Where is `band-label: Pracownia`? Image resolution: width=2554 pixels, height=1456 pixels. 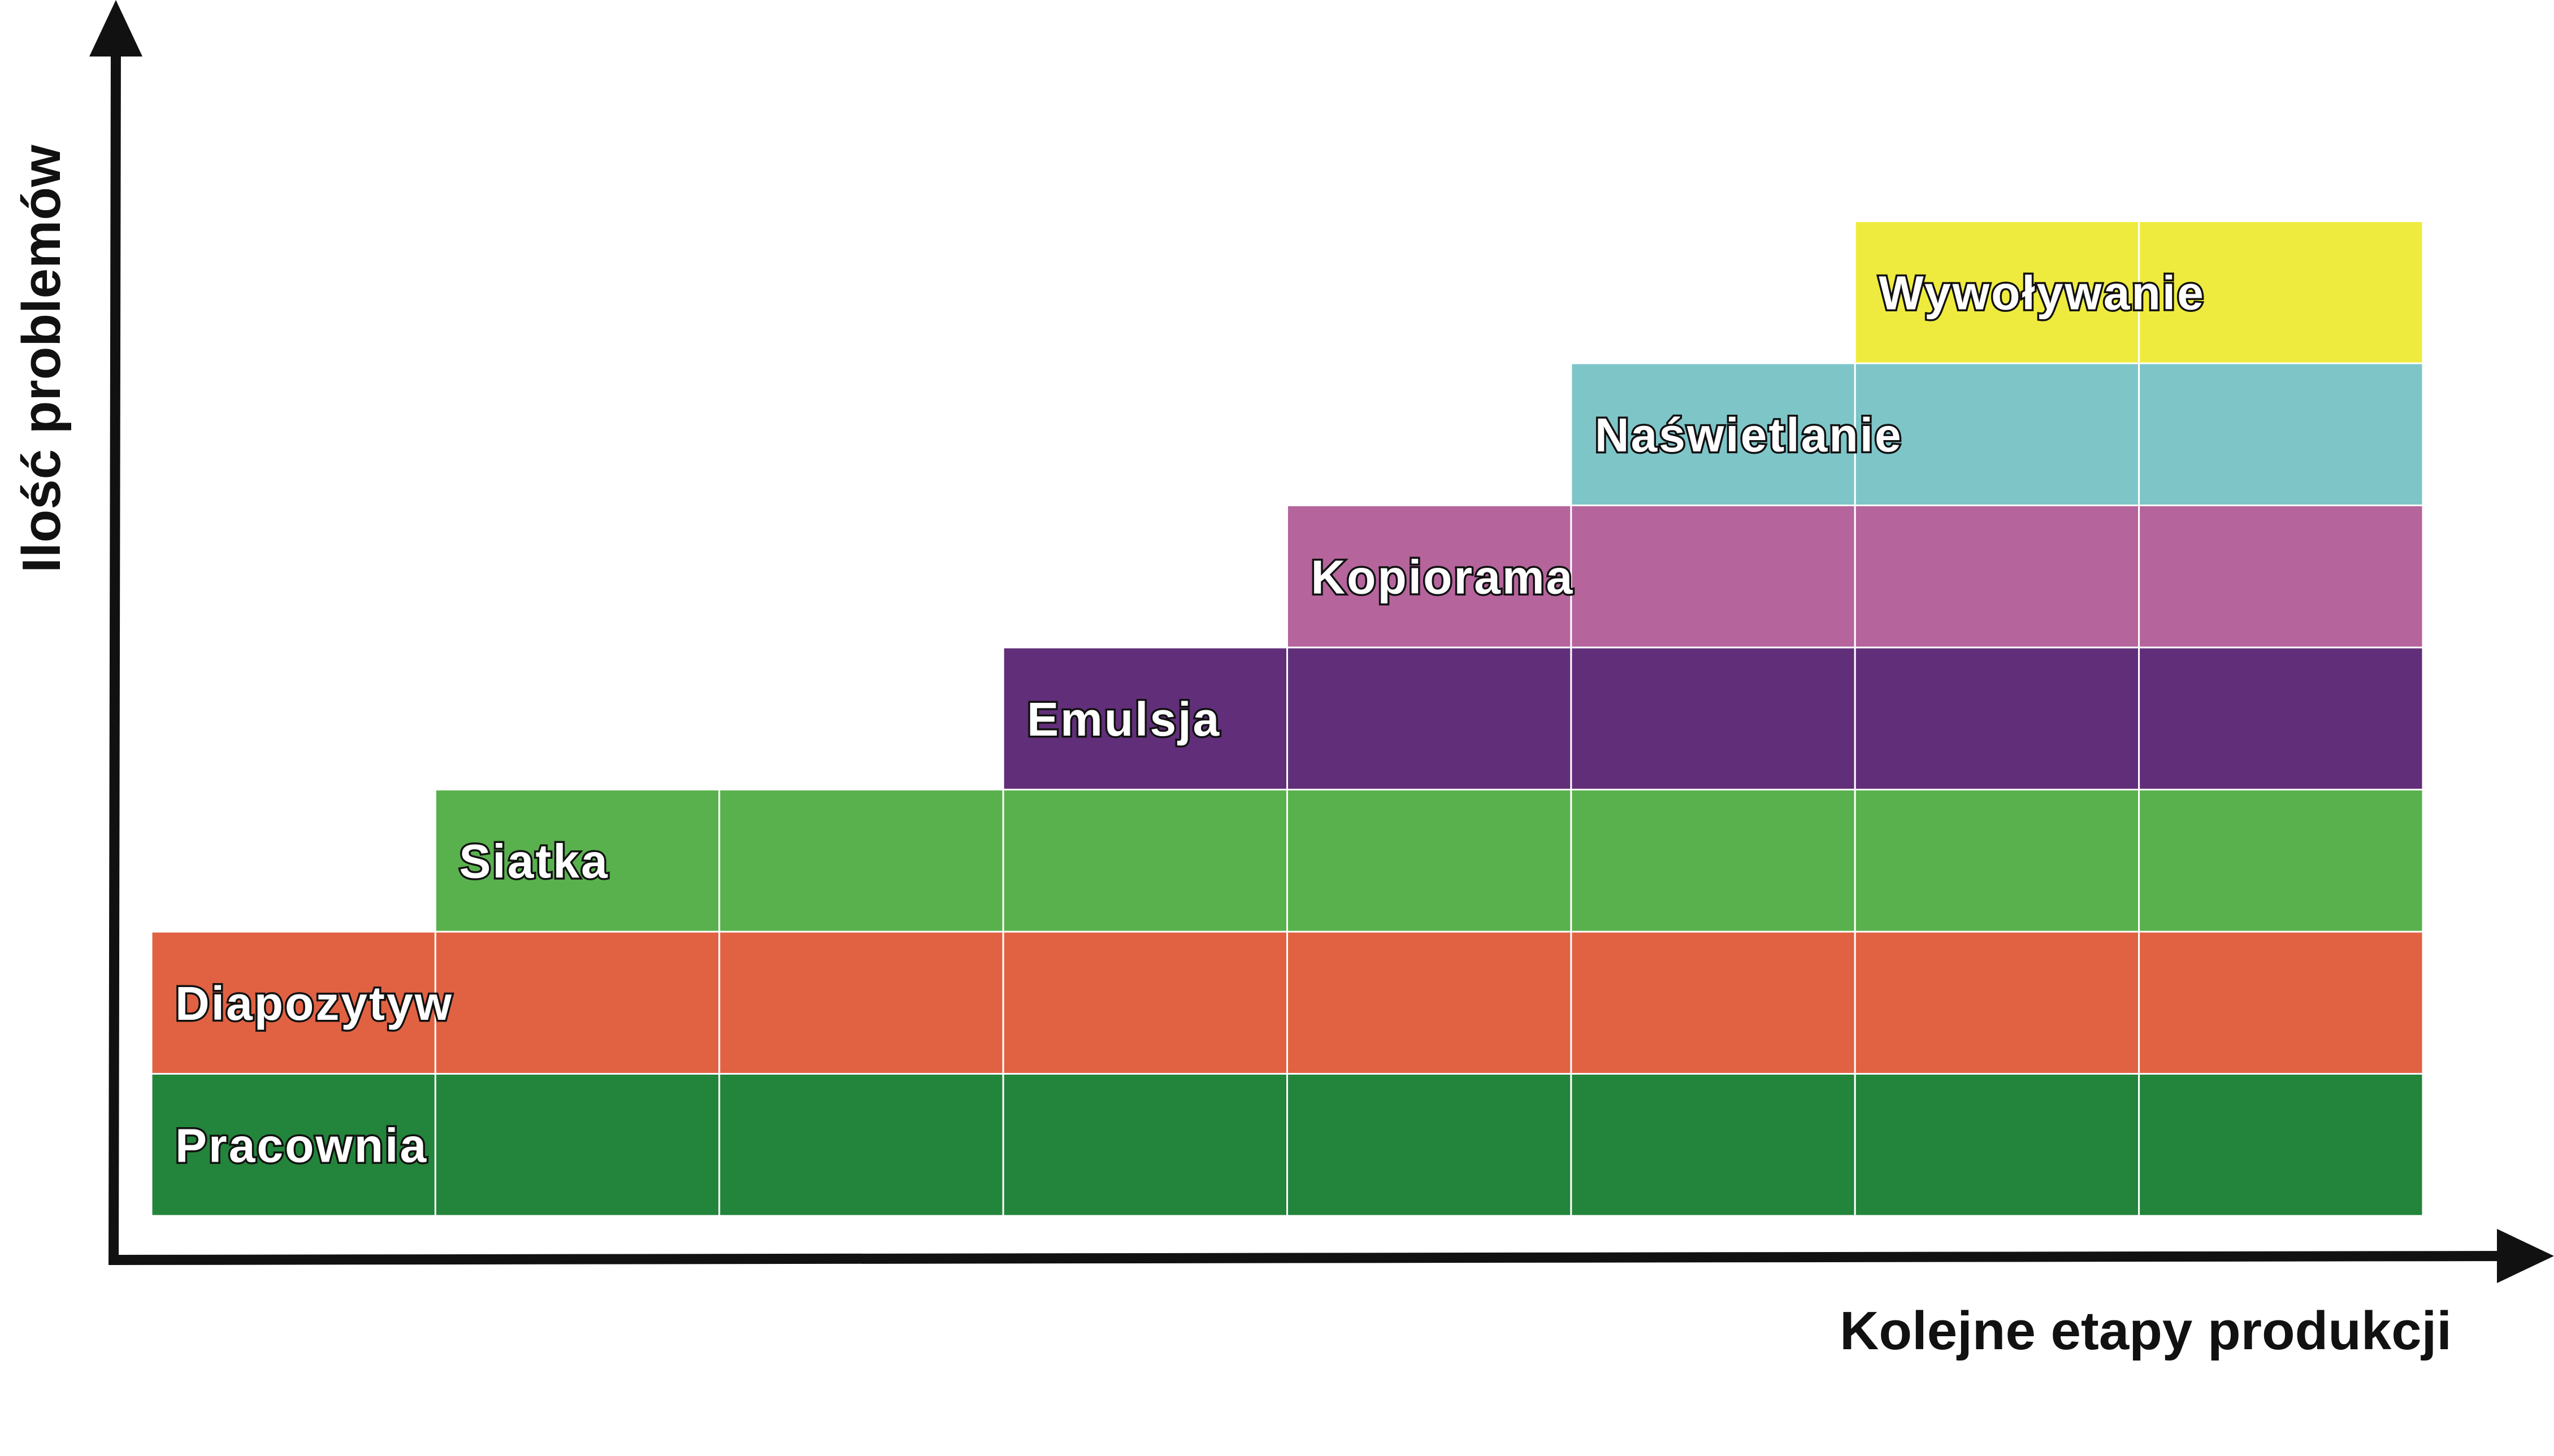 band-label: Pracownia is located at coordinates (301, 1145).